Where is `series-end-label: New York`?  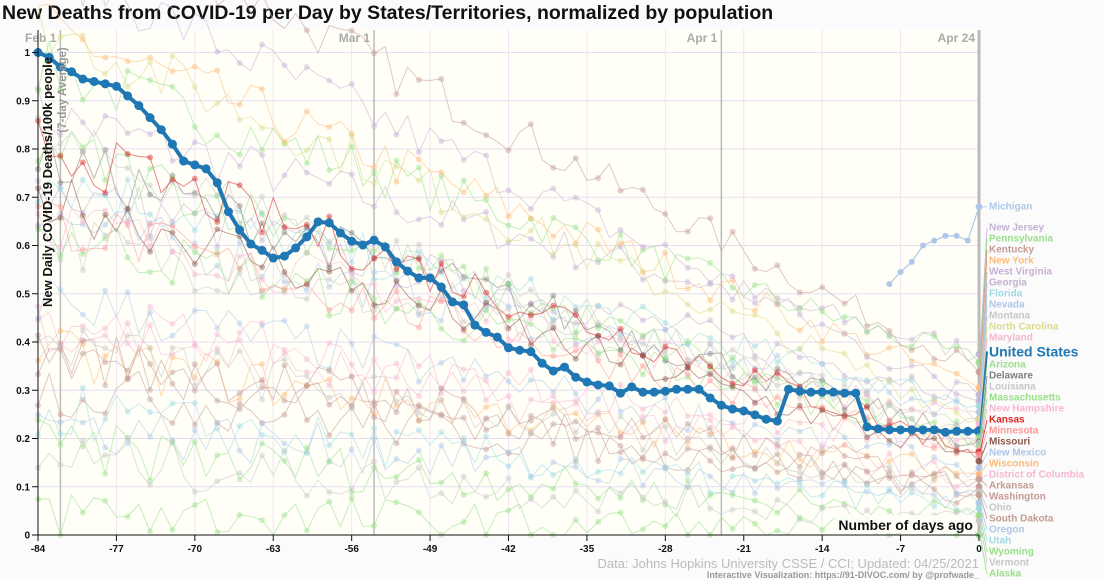 series-end-label: New York is located at coordinates (1011, 261).